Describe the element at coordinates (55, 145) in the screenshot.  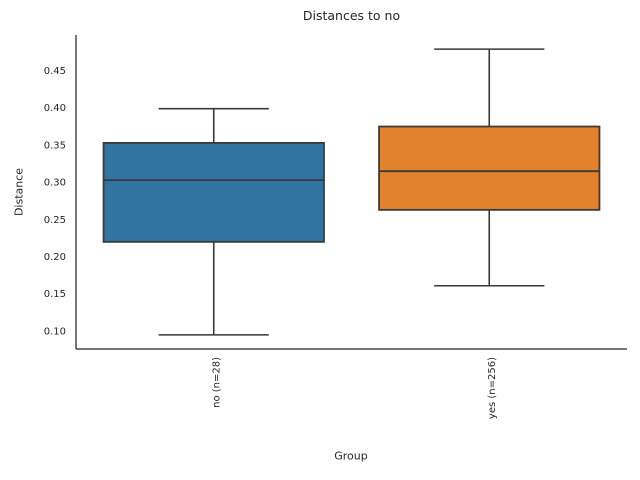
I see `y-tick-label: 0.35` at that location.